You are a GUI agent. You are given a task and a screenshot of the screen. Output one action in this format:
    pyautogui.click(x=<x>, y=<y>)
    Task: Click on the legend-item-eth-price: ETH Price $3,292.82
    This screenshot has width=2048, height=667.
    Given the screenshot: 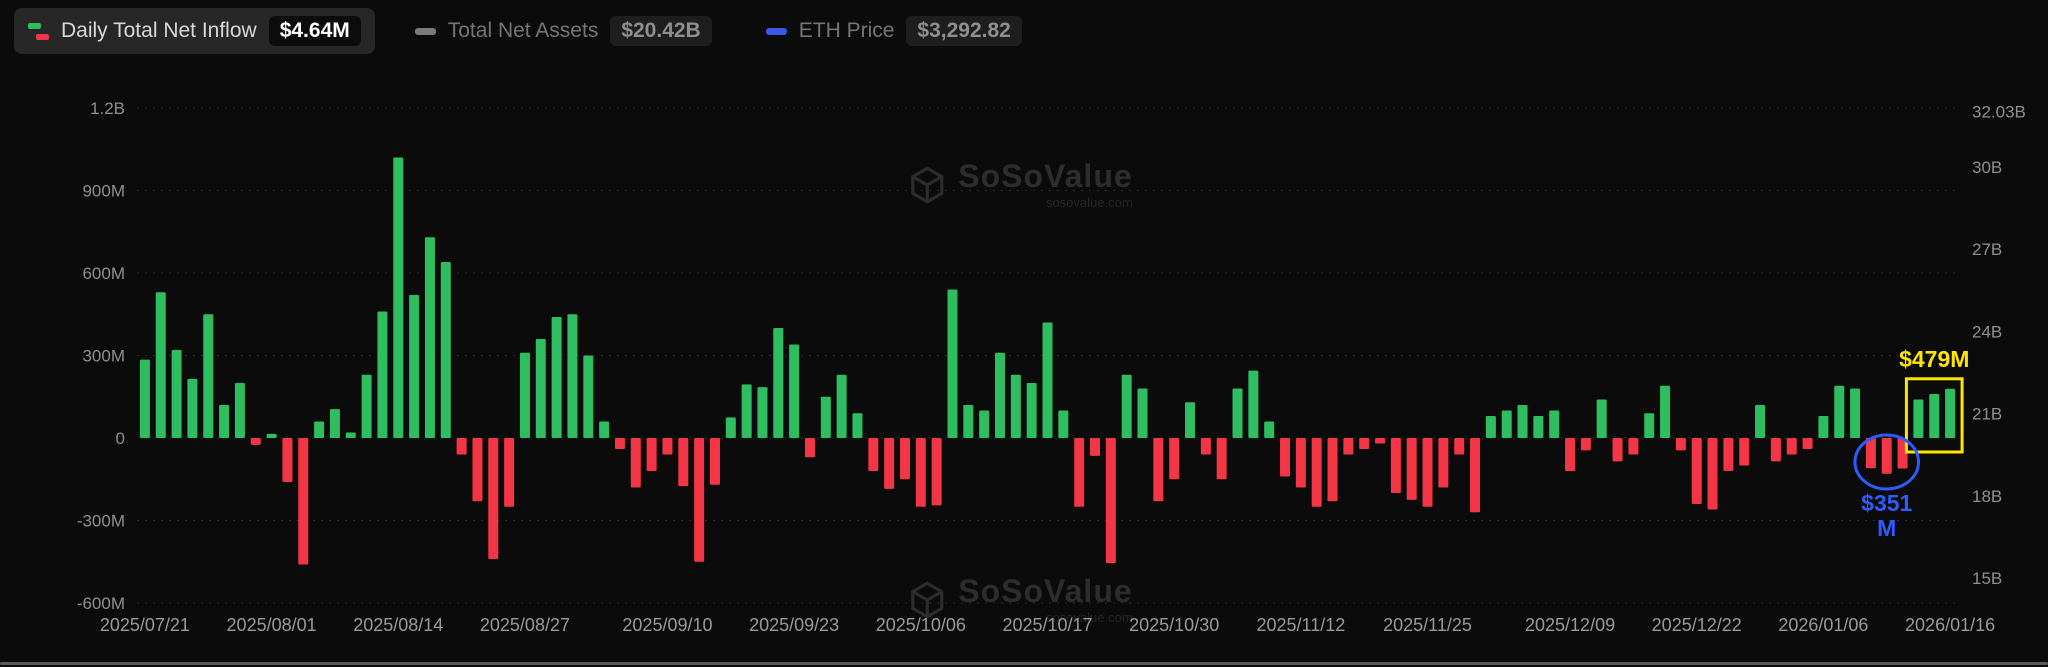 What is the action you would take?
    pyautogui.click(x=894, y=31)
    